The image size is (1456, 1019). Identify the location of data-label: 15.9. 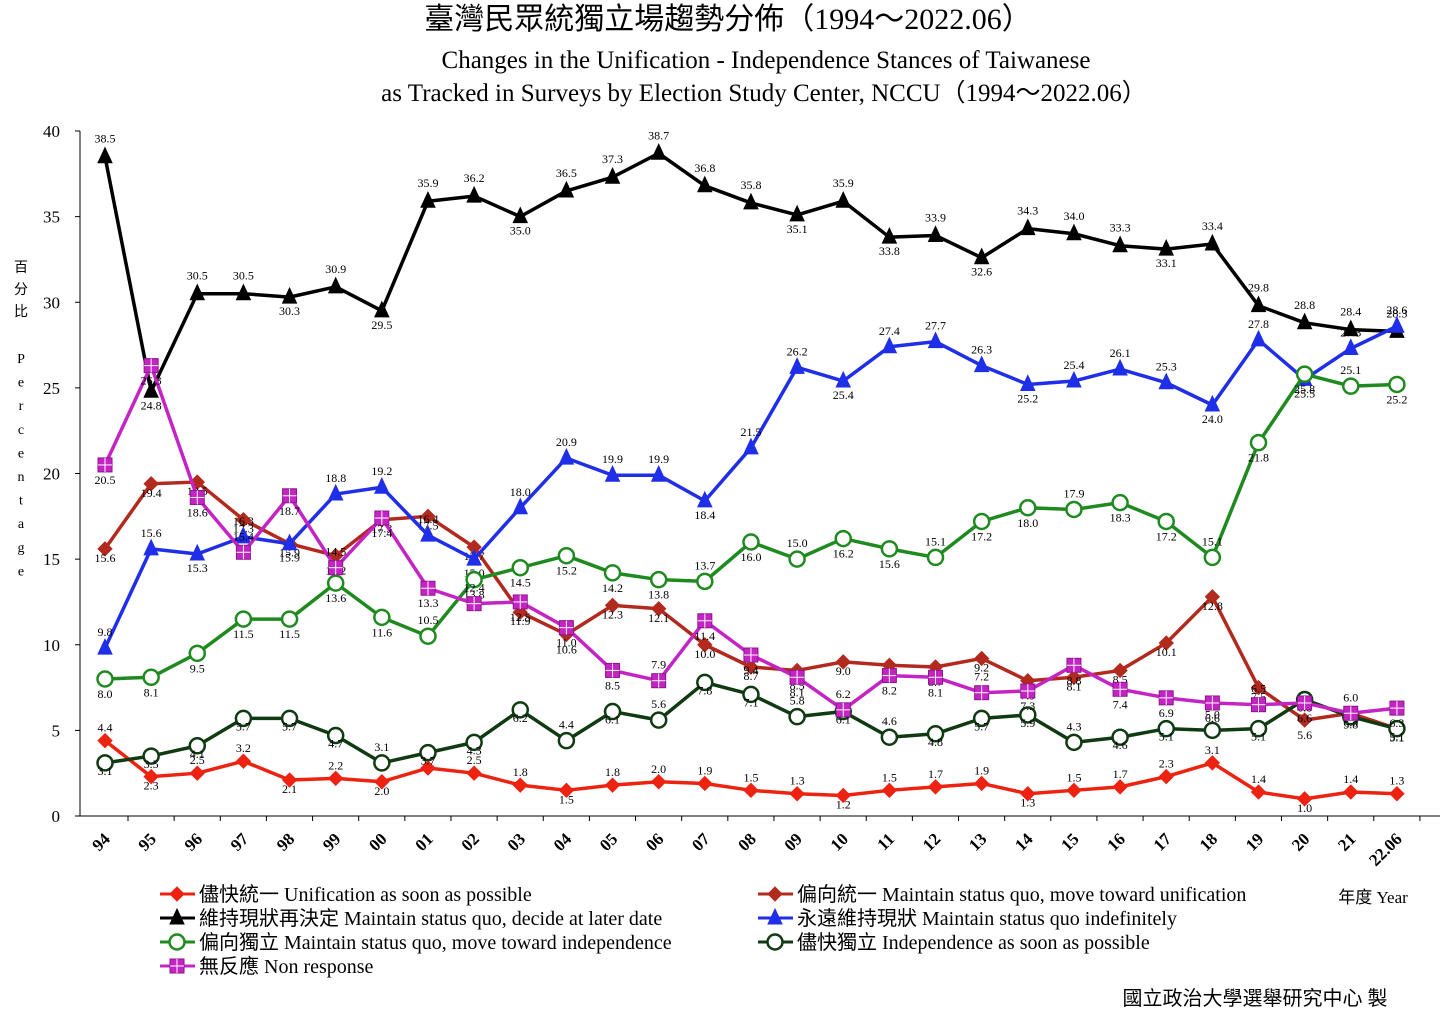
(289, 558).